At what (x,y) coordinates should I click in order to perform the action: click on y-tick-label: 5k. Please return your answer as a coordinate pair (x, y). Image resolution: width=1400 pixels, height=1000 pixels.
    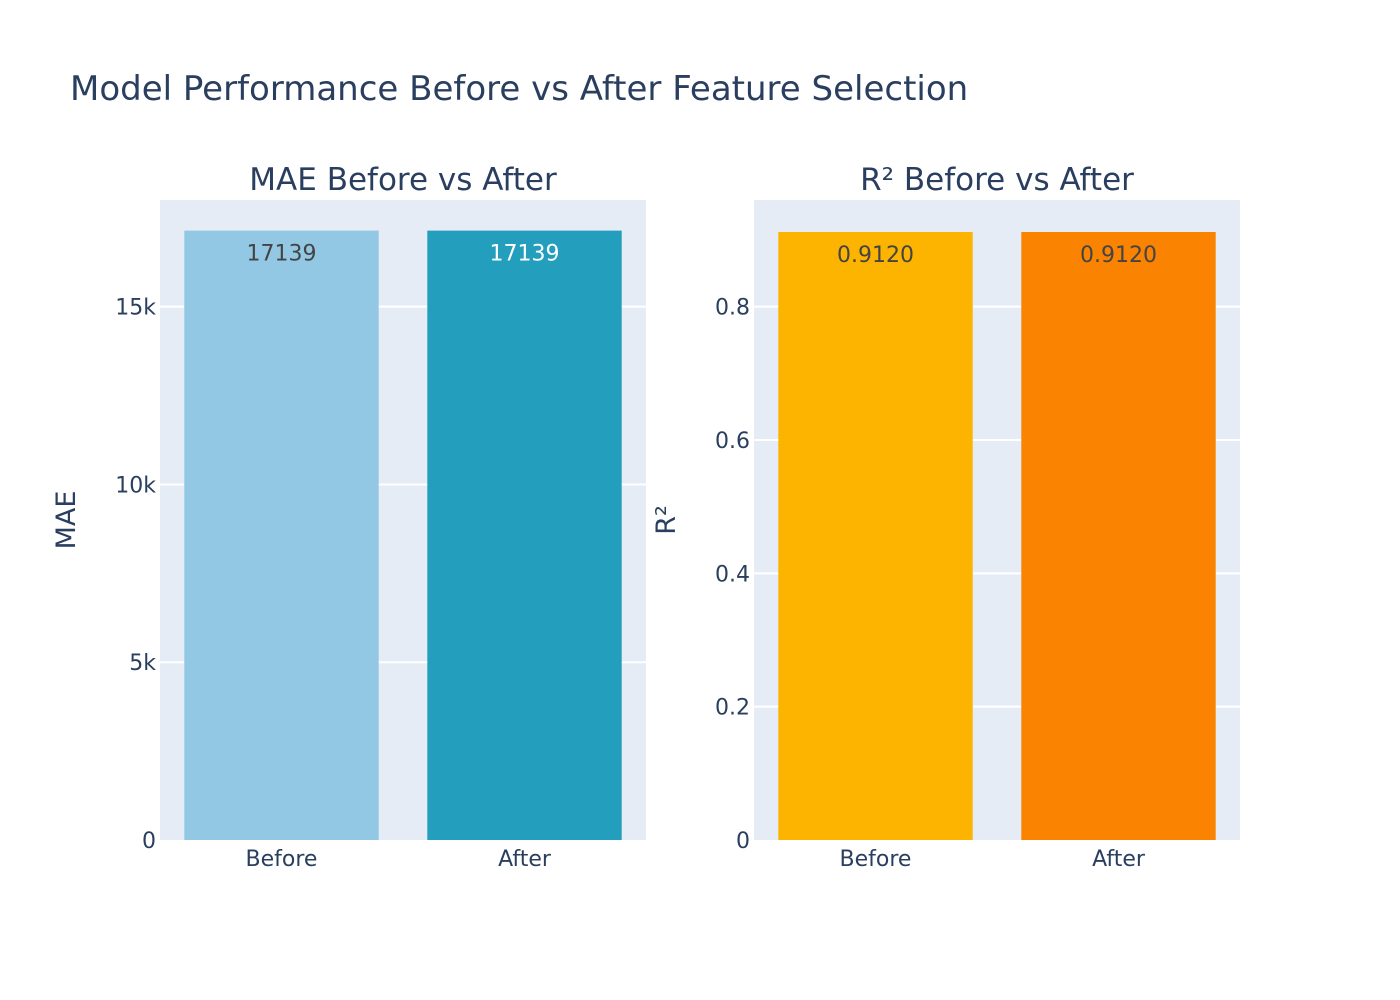
    Looking at the image, I should click on (142, 663).